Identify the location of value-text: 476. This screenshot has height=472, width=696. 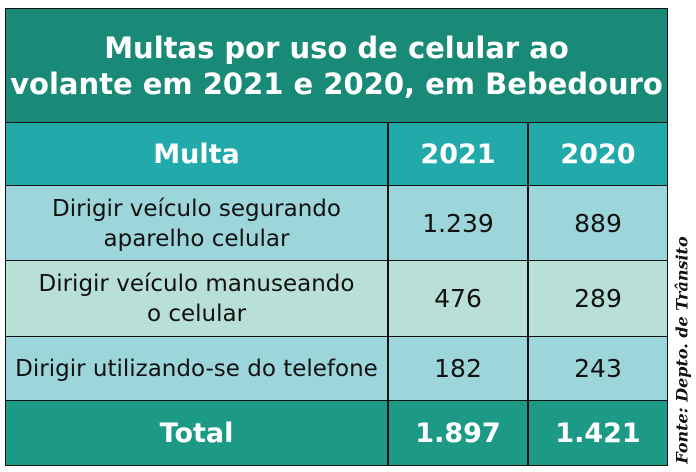
(458, 298).